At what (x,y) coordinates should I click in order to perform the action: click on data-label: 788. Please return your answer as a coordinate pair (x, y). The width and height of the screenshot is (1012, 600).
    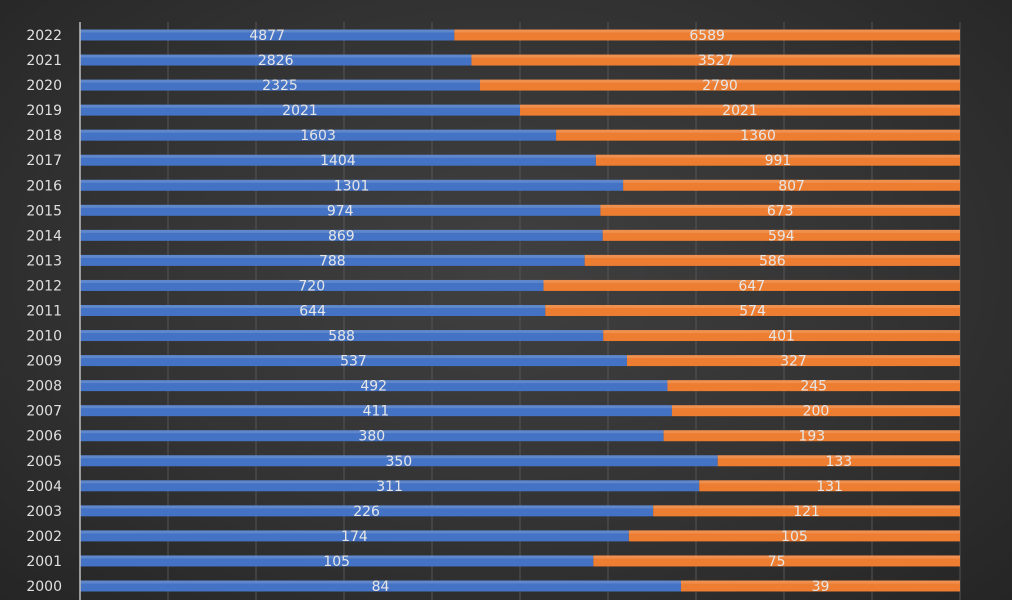
    Looking at the image, I should click on (332, 261).